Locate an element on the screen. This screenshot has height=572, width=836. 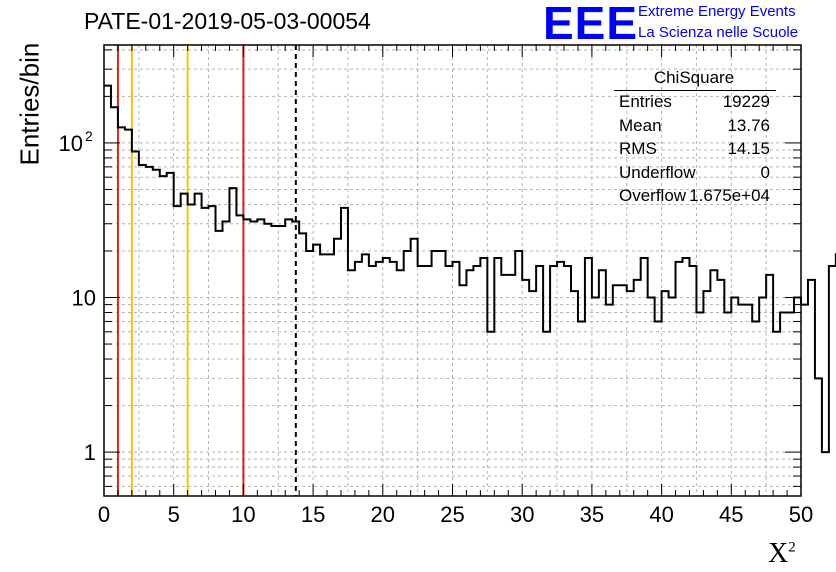
x-tick-label: 45 is located at coordinates (731, 514).